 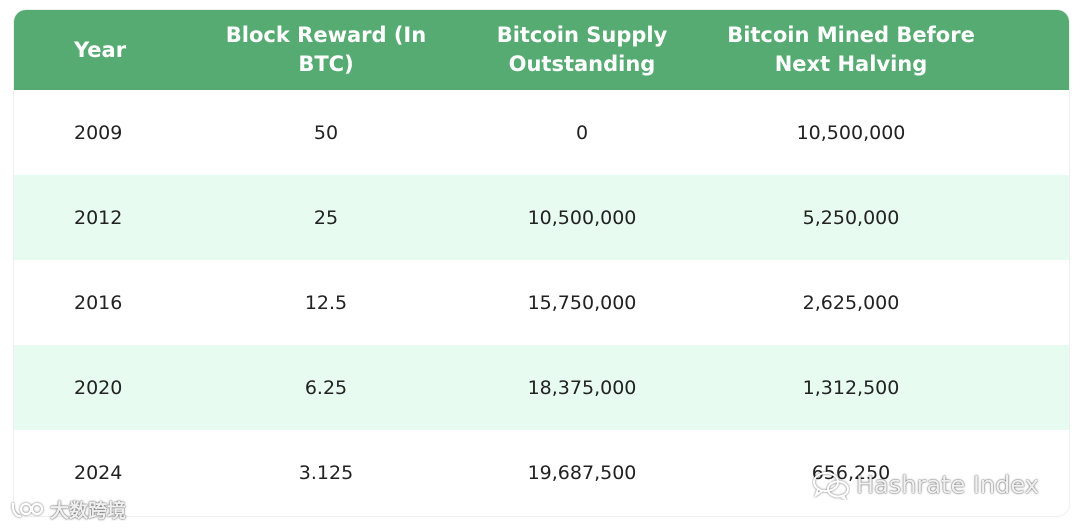 I want to click on header-year-label: Year, so click(x=100, y=49).